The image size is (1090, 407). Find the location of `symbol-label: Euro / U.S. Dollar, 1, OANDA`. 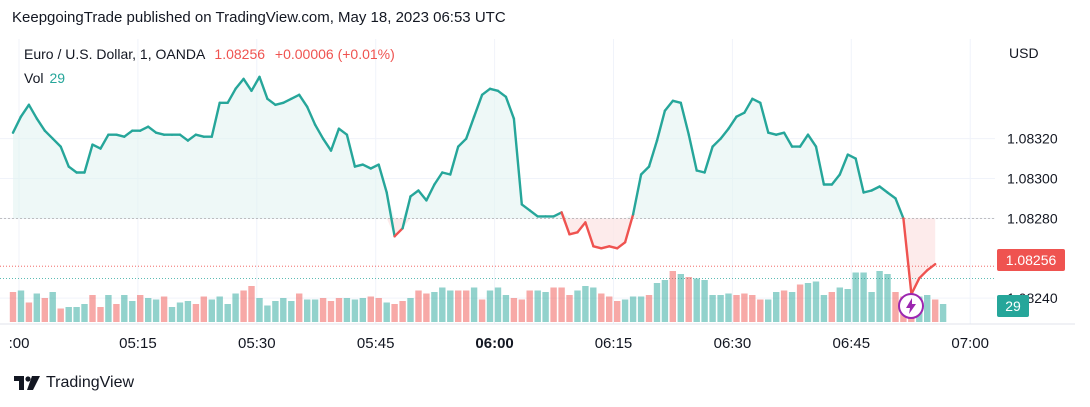

symbol-label: Euro / U.S. Dollar, 1, OANDA is located at coordinates (114, 54).